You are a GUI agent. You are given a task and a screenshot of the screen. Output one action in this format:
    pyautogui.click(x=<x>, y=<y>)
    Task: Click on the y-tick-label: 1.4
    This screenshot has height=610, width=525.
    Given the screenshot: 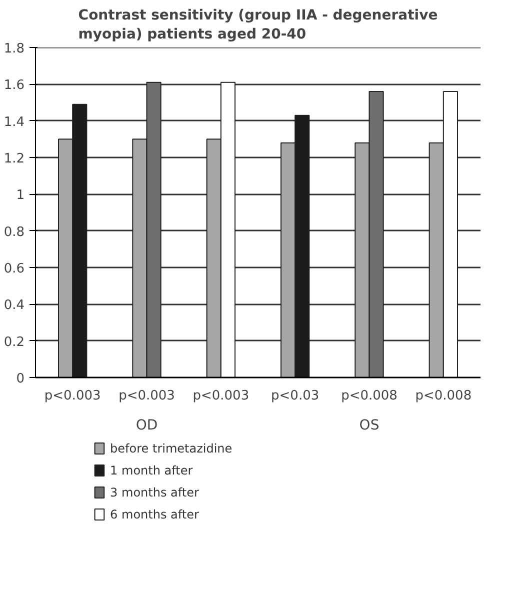 What is the action you would take?
    pyautogui.click(x=14, y=122)
    